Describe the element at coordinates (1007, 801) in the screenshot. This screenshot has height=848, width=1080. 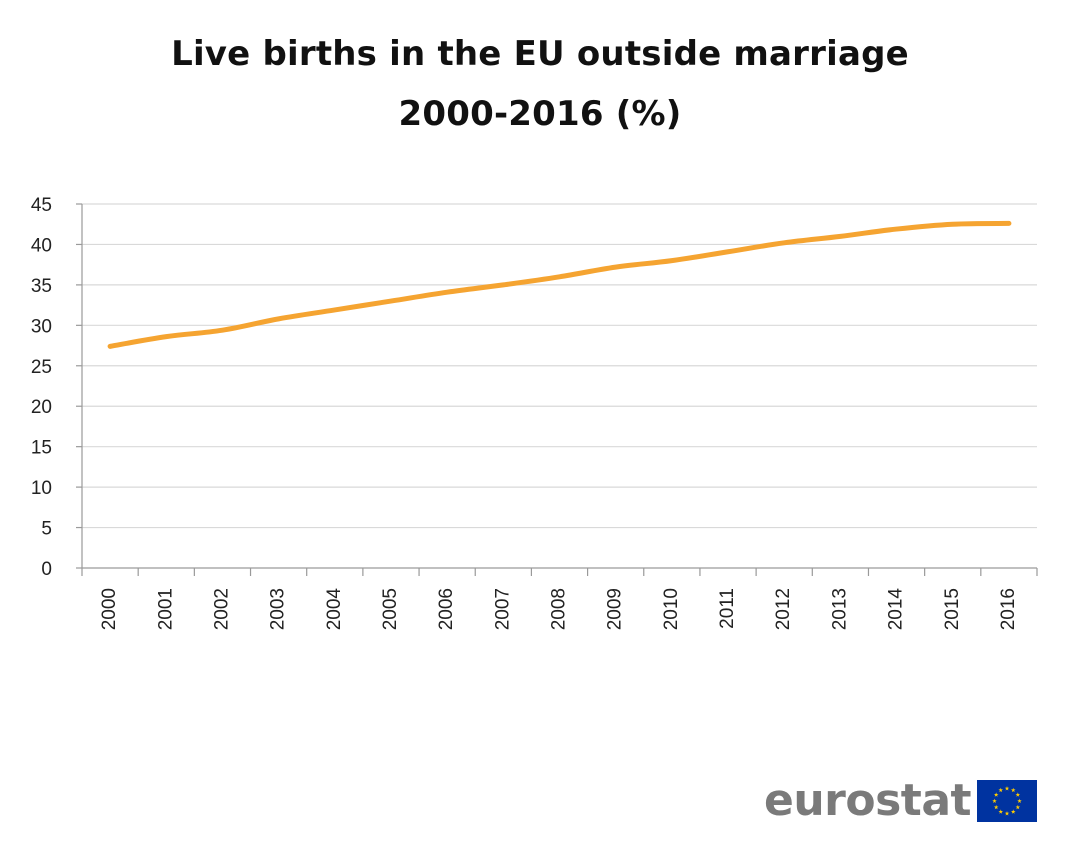
I see `eu-flag-icon` at that location.